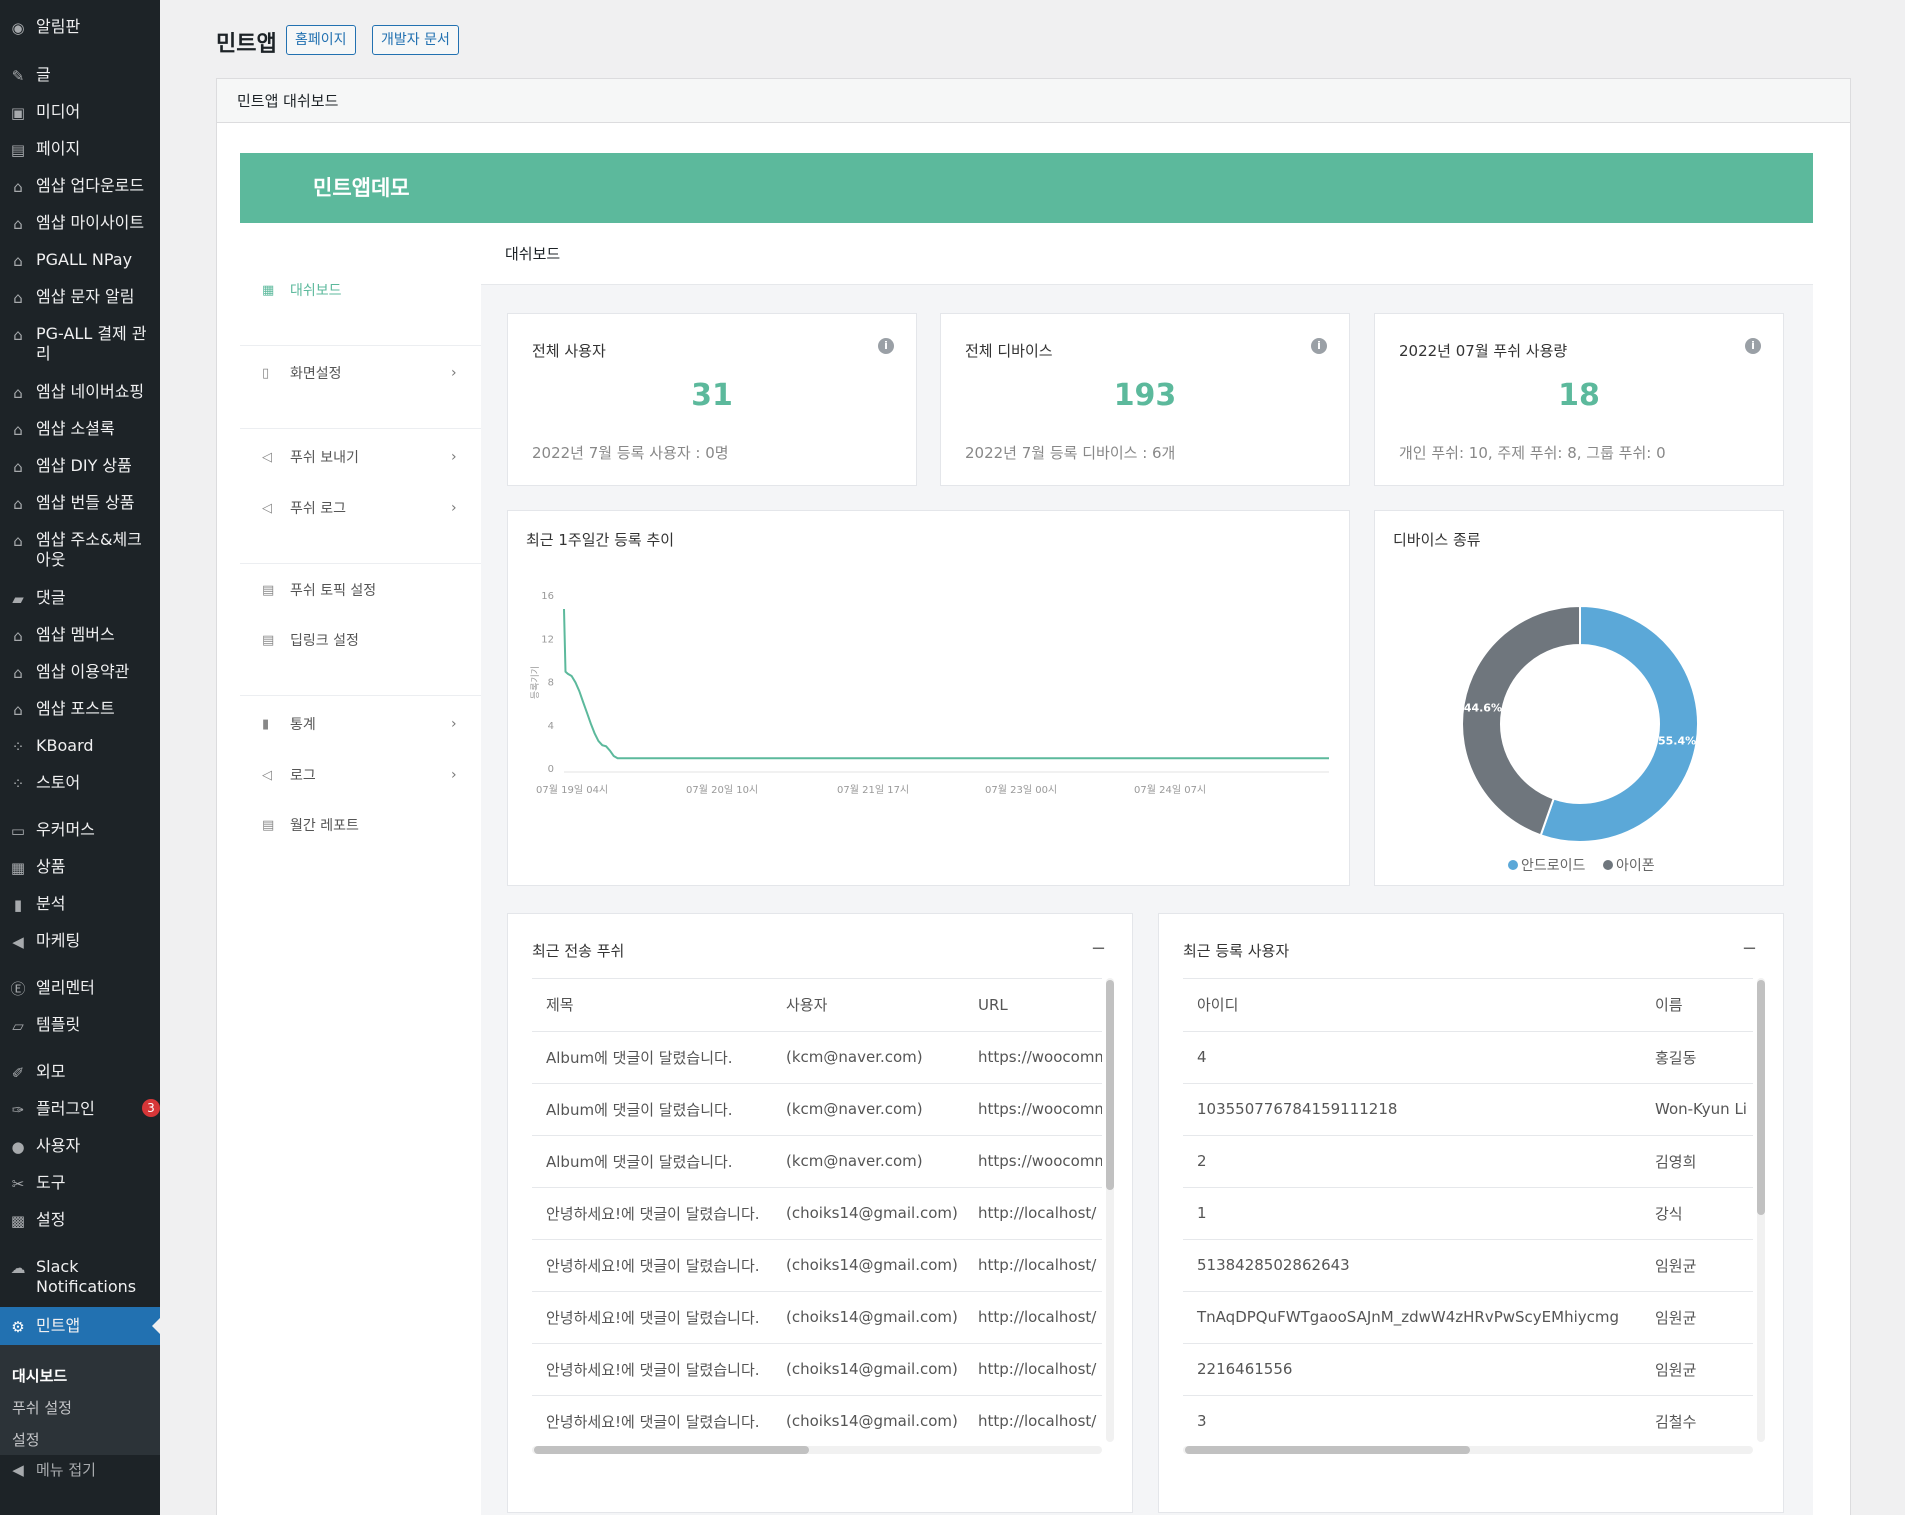 The image size is (1905, 1515). I want to click on menu-item-media: ▣ 미디어, so click(80, 112).